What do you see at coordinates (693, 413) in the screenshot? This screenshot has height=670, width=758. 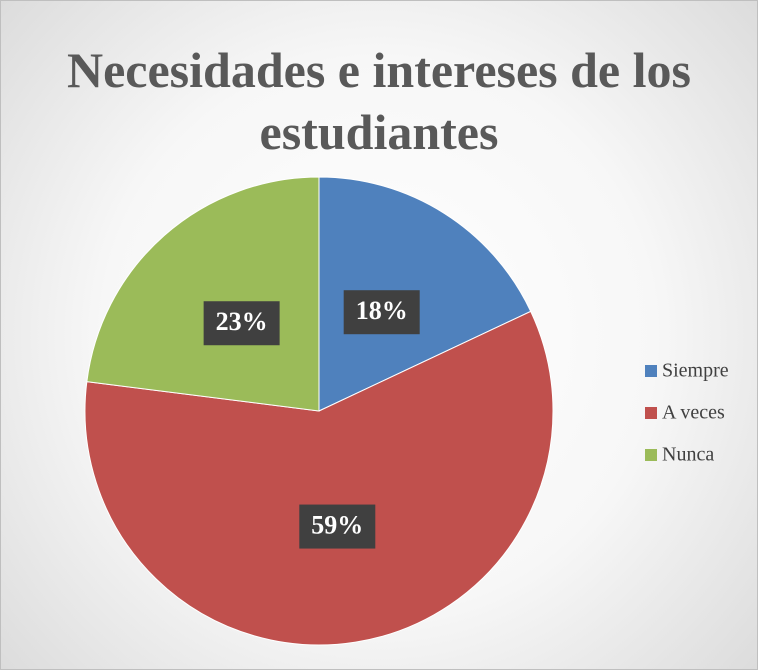 I see `legend-label: A veces` at bounding box center [693, 413].